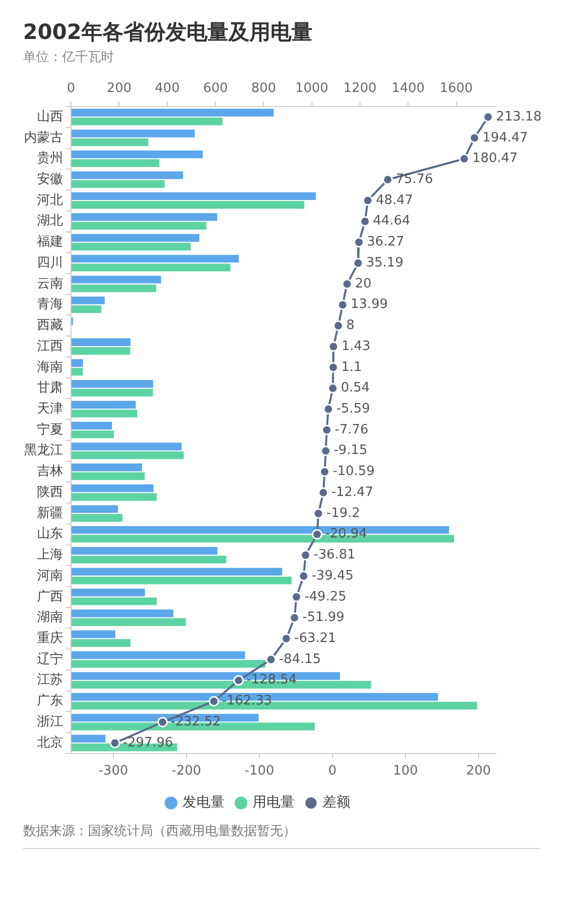 This screenshot has height=900, width=562. I want to click on y-tick-label: 江苏, so click(50, 680).